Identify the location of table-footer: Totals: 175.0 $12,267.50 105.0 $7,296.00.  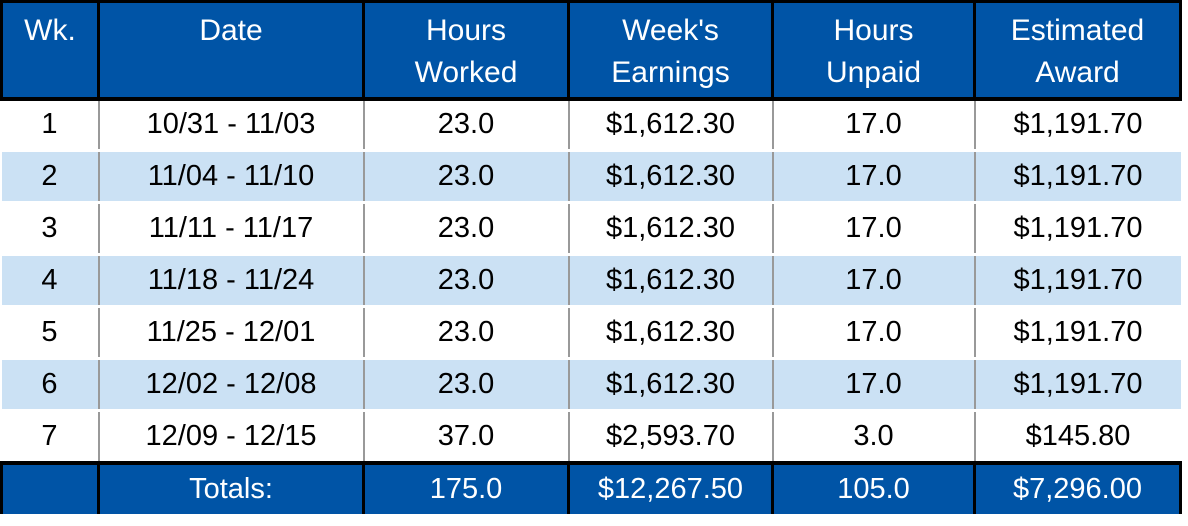
(591, 487).